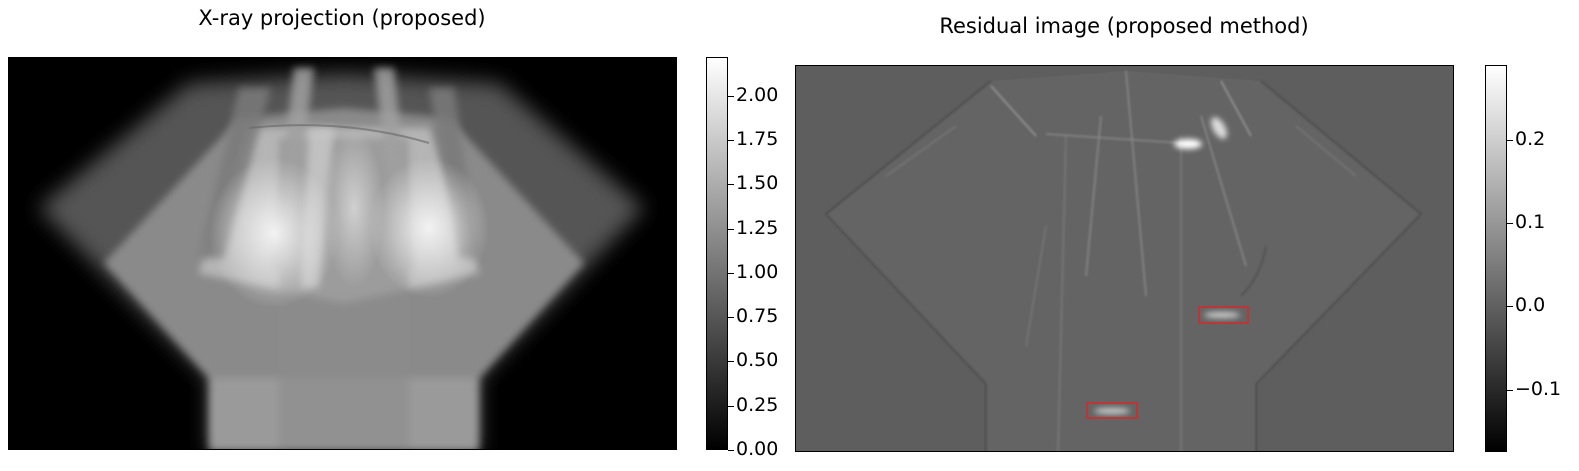  Describe the element at coordinates (757, 139) in the screenshot. I see `left-tick-label: 1.75` at that location.